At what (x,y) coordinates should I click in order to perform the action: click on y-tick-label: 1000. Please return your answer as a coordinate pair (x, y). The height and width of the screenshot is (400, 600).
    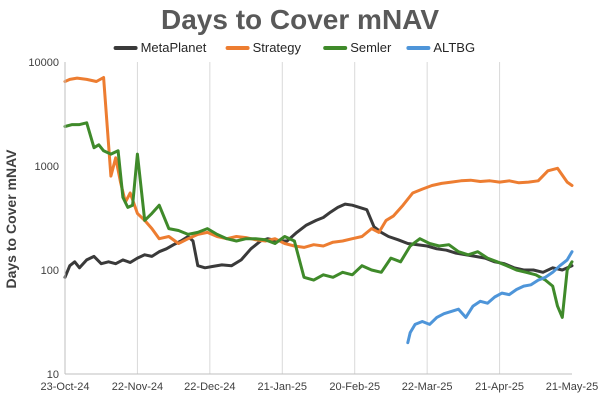
    Looking at the image, I should click on (47, 167).